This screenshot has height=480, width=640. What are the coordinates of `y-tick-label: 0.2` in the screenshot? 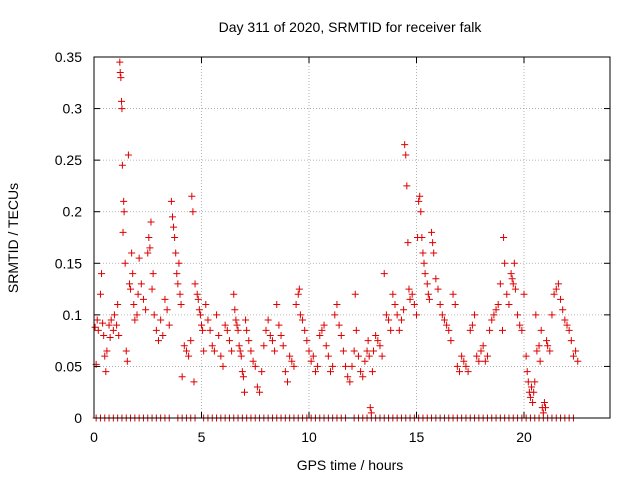 It's located at (73, 212).